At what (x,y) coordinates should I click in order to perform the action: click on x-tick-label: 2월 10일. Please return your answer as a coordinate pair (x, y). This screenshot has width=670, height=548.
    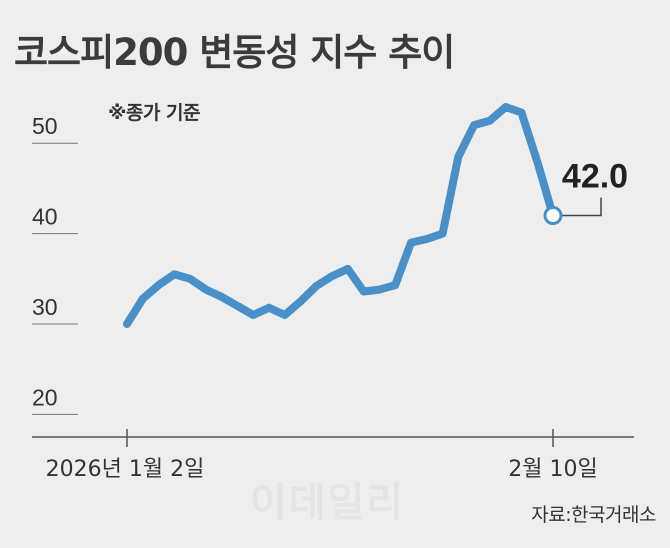
    Looking at the image, I should click on (552, 469).